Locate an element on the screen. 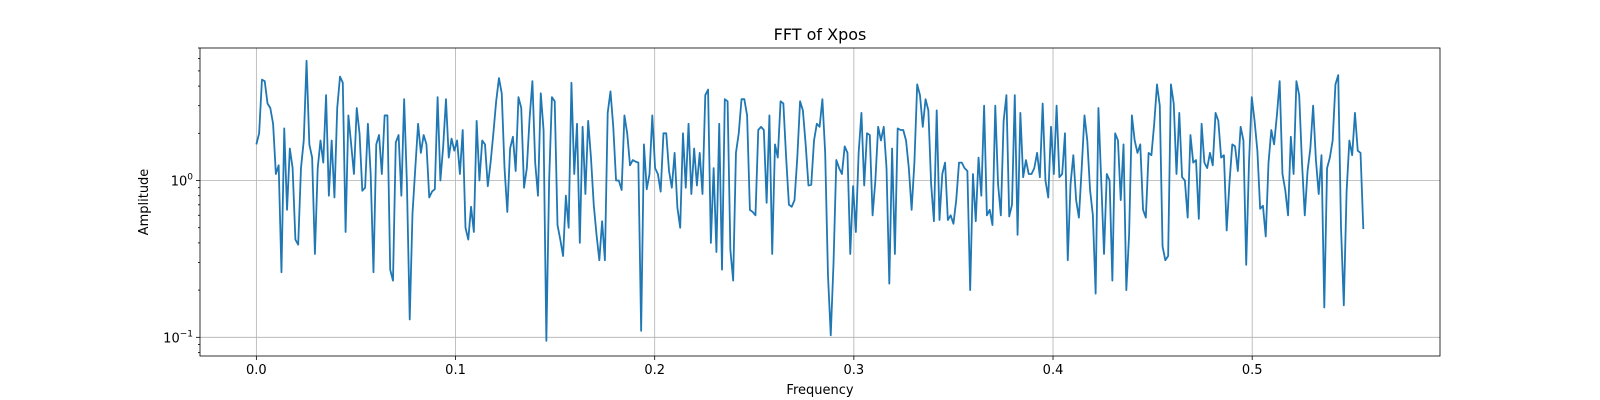 The image size is (1600, 400). x-tick-label: 0.2 is located at coordinates (654, 370).